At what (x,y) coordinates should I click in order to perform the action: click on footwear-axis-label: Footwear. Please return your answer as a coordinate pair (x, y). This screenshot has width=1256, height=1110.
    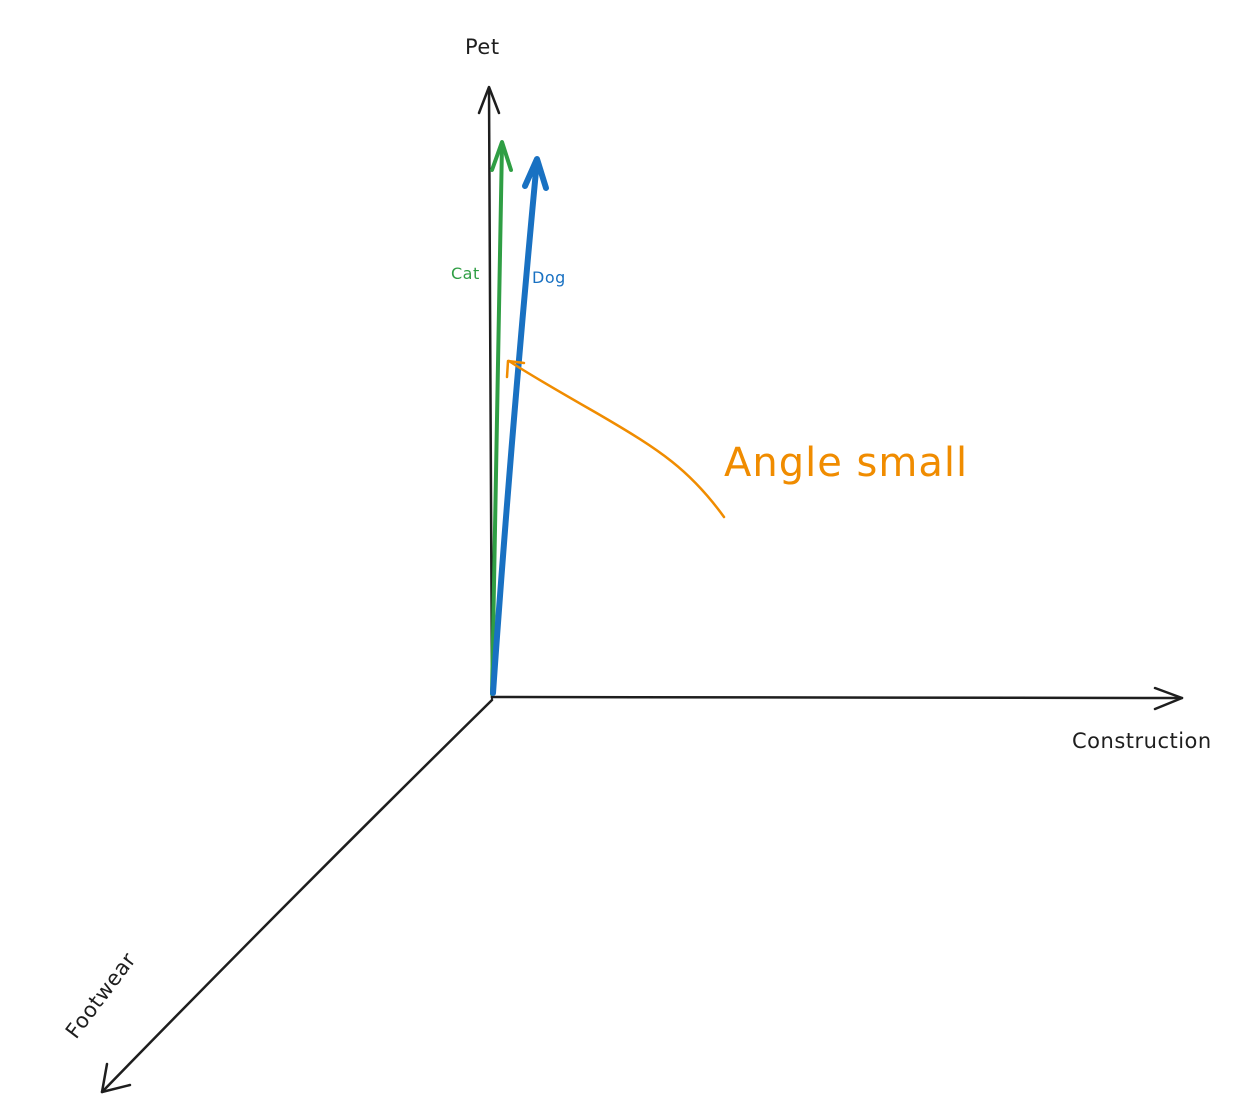
    Looking at the image, I should click on (101, 995).